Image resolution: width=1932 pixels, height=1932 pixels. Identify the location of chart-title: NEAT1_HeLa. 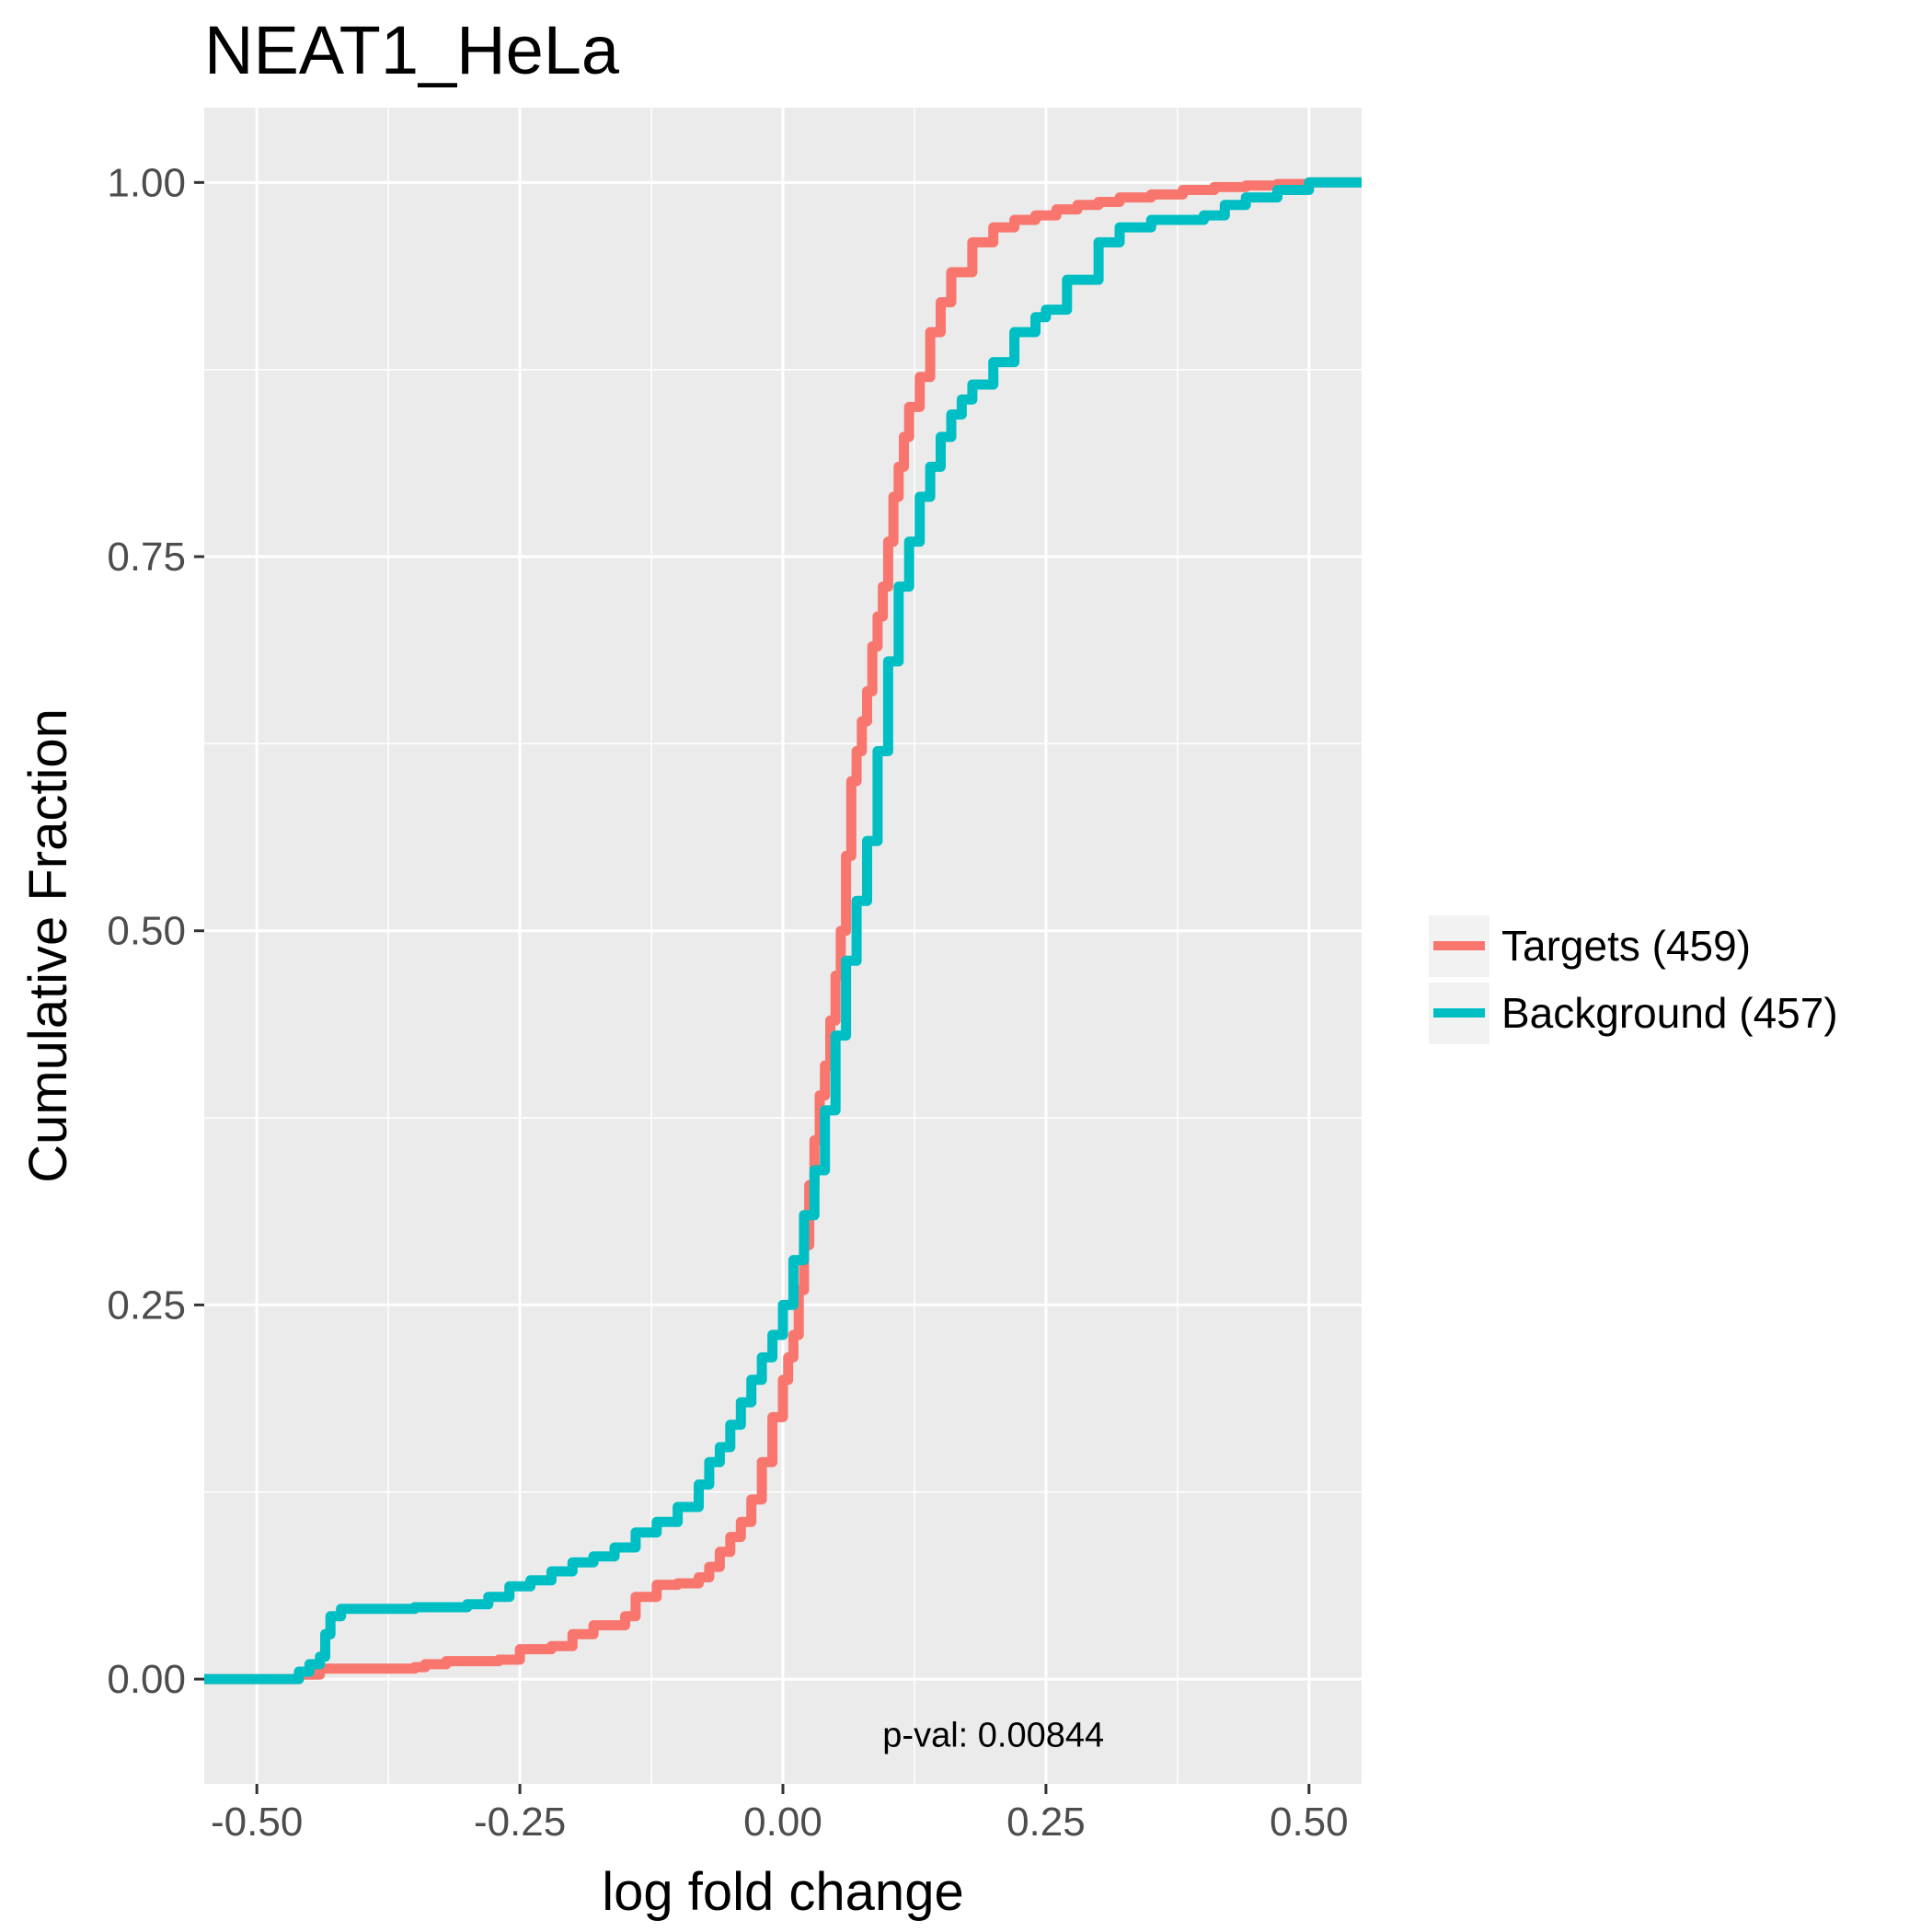
(412, 50).